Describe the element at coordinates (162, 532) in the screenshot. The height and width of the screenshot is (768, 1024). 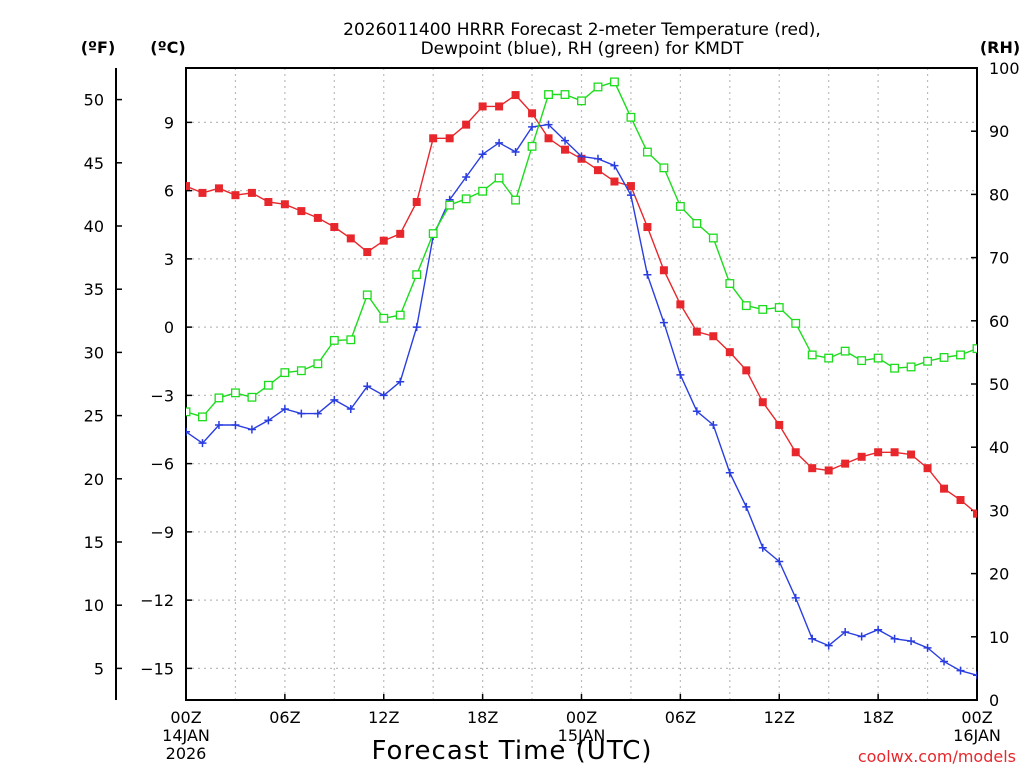
I see `celsius-tick-label: −9` at that location.